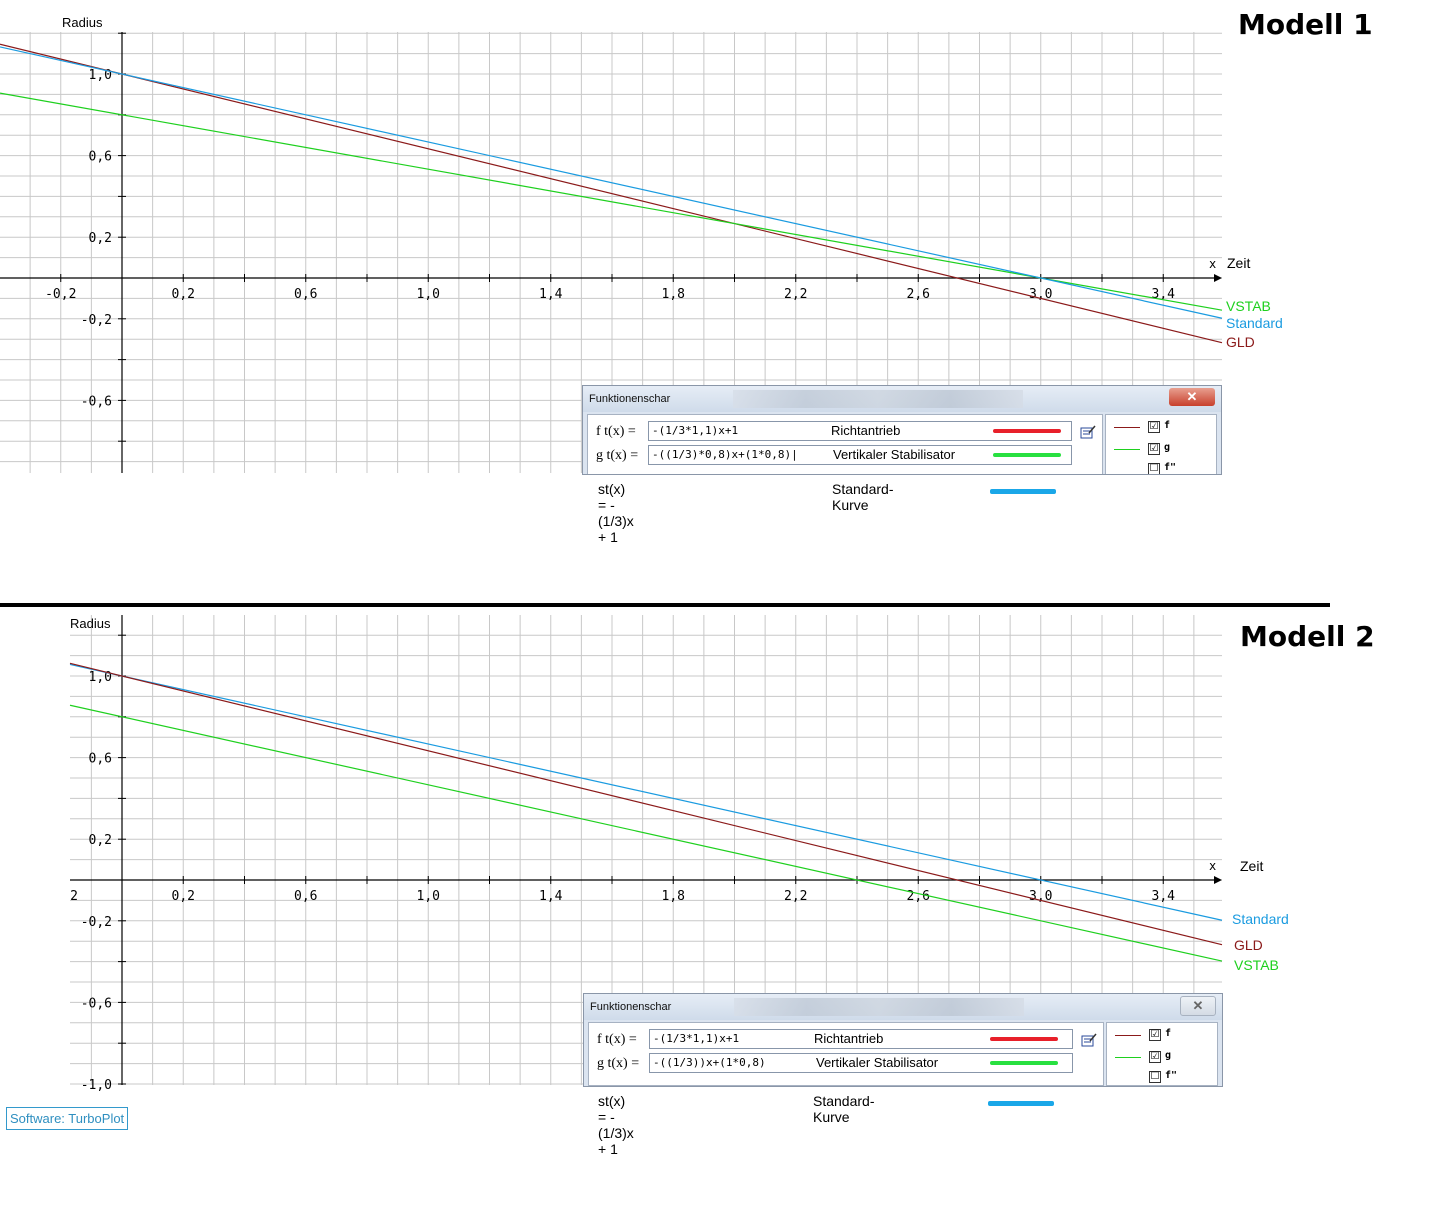 The image size is (1456, 1218). I want to click on x-tick-label: 2,6, so click(918, 294).